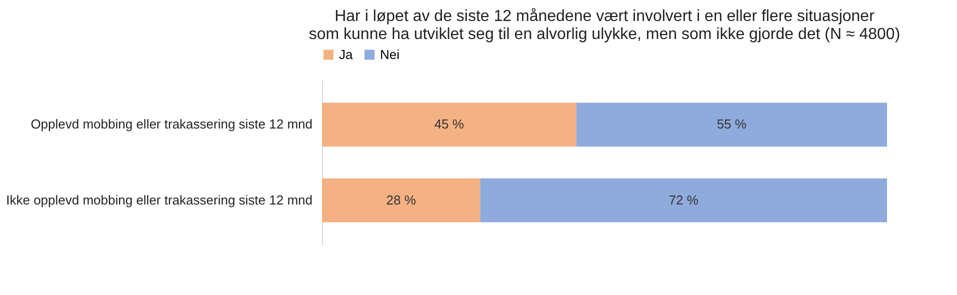 Image resolution: width=957 pixels, height=295 pixels. Describe the element at coordinates (401, 200) in the screenshot. I see `data-label: 28 %` at that location.